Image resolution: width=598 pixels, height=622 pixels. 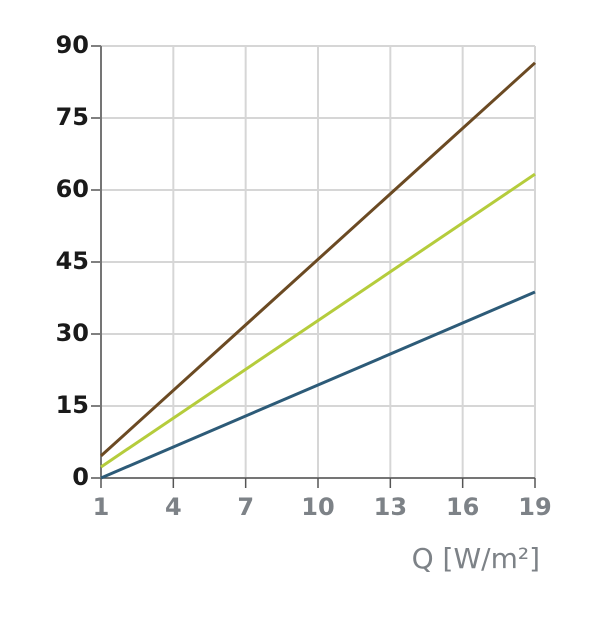 What do you see at coordinates (72, 45) in the screenshot?
I see `y-tick-label: 90` at bounding box center [72, 45].